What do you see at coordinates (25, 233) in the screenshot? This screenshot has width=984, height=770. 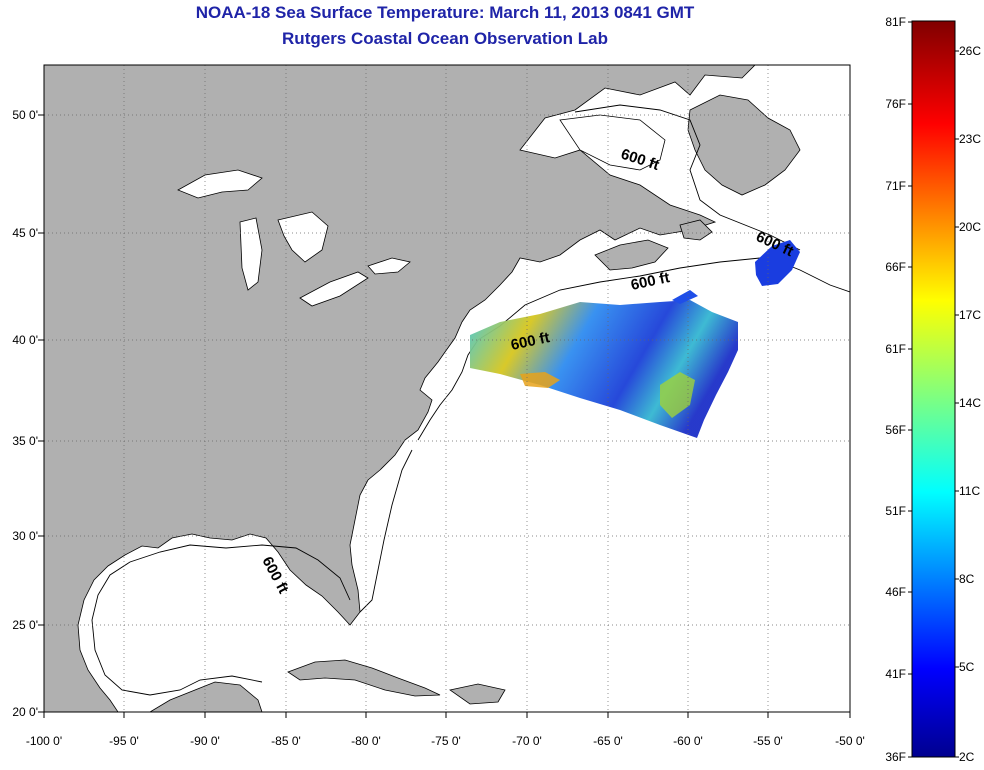 I see `lat-tick-label: 45 0'` at bounding box center [25, 233].